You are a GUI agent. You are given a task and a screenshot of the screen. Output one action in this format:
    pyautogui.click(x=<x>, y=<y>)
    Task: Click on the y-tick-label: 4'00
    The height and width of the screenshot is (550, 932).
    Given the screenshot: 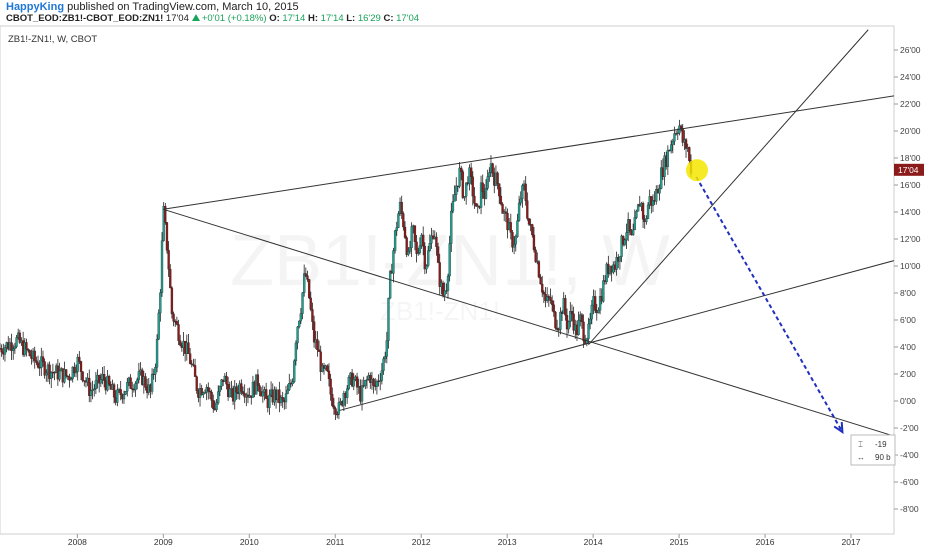 What is the action you would take?
    pyautogui.click(x=908, y=347)
    